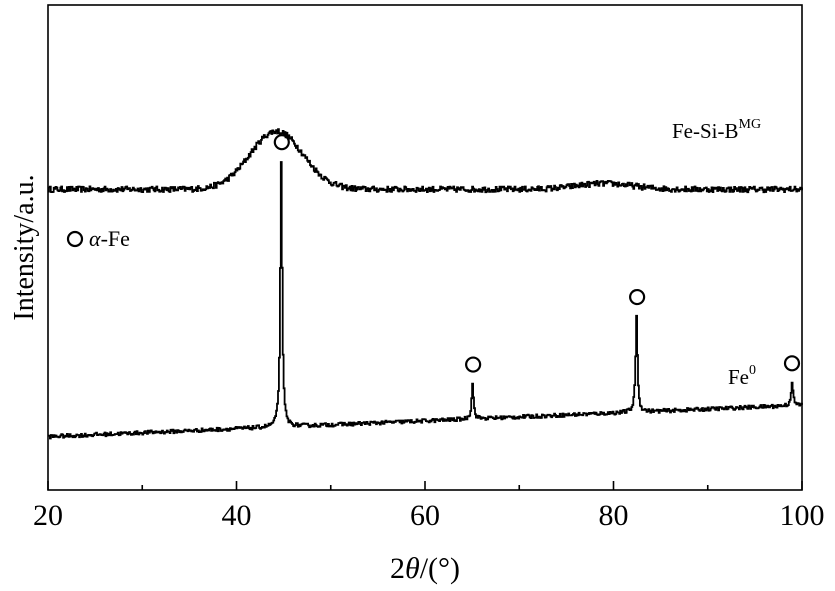 This screenshot has height=591, width=835. What do you see at coordinates (440, 568) in the screenshot?
I see `x-axis-label-post: /(°)` at bounding box center [440, 568].